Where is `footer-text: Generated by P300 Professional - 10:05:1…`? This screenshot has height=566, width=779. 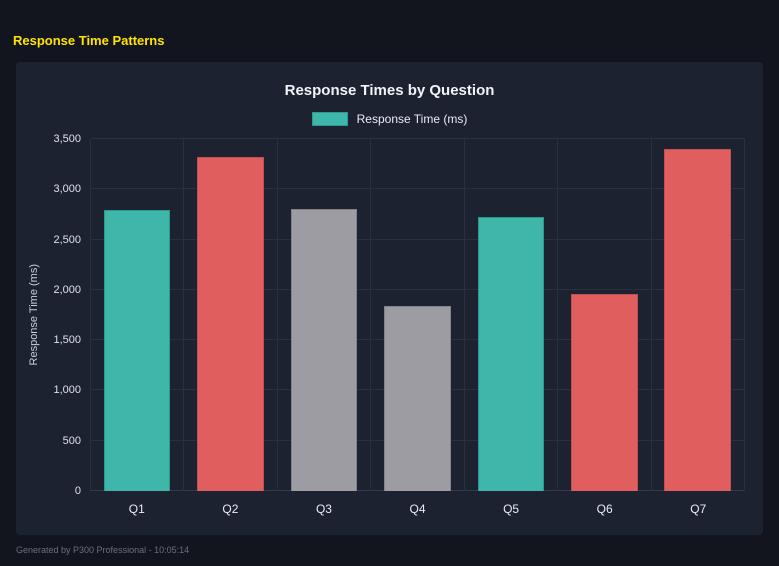 footer-text: Generated by P300 Professional - 10:05:1… is located at coordinates (103, 550).